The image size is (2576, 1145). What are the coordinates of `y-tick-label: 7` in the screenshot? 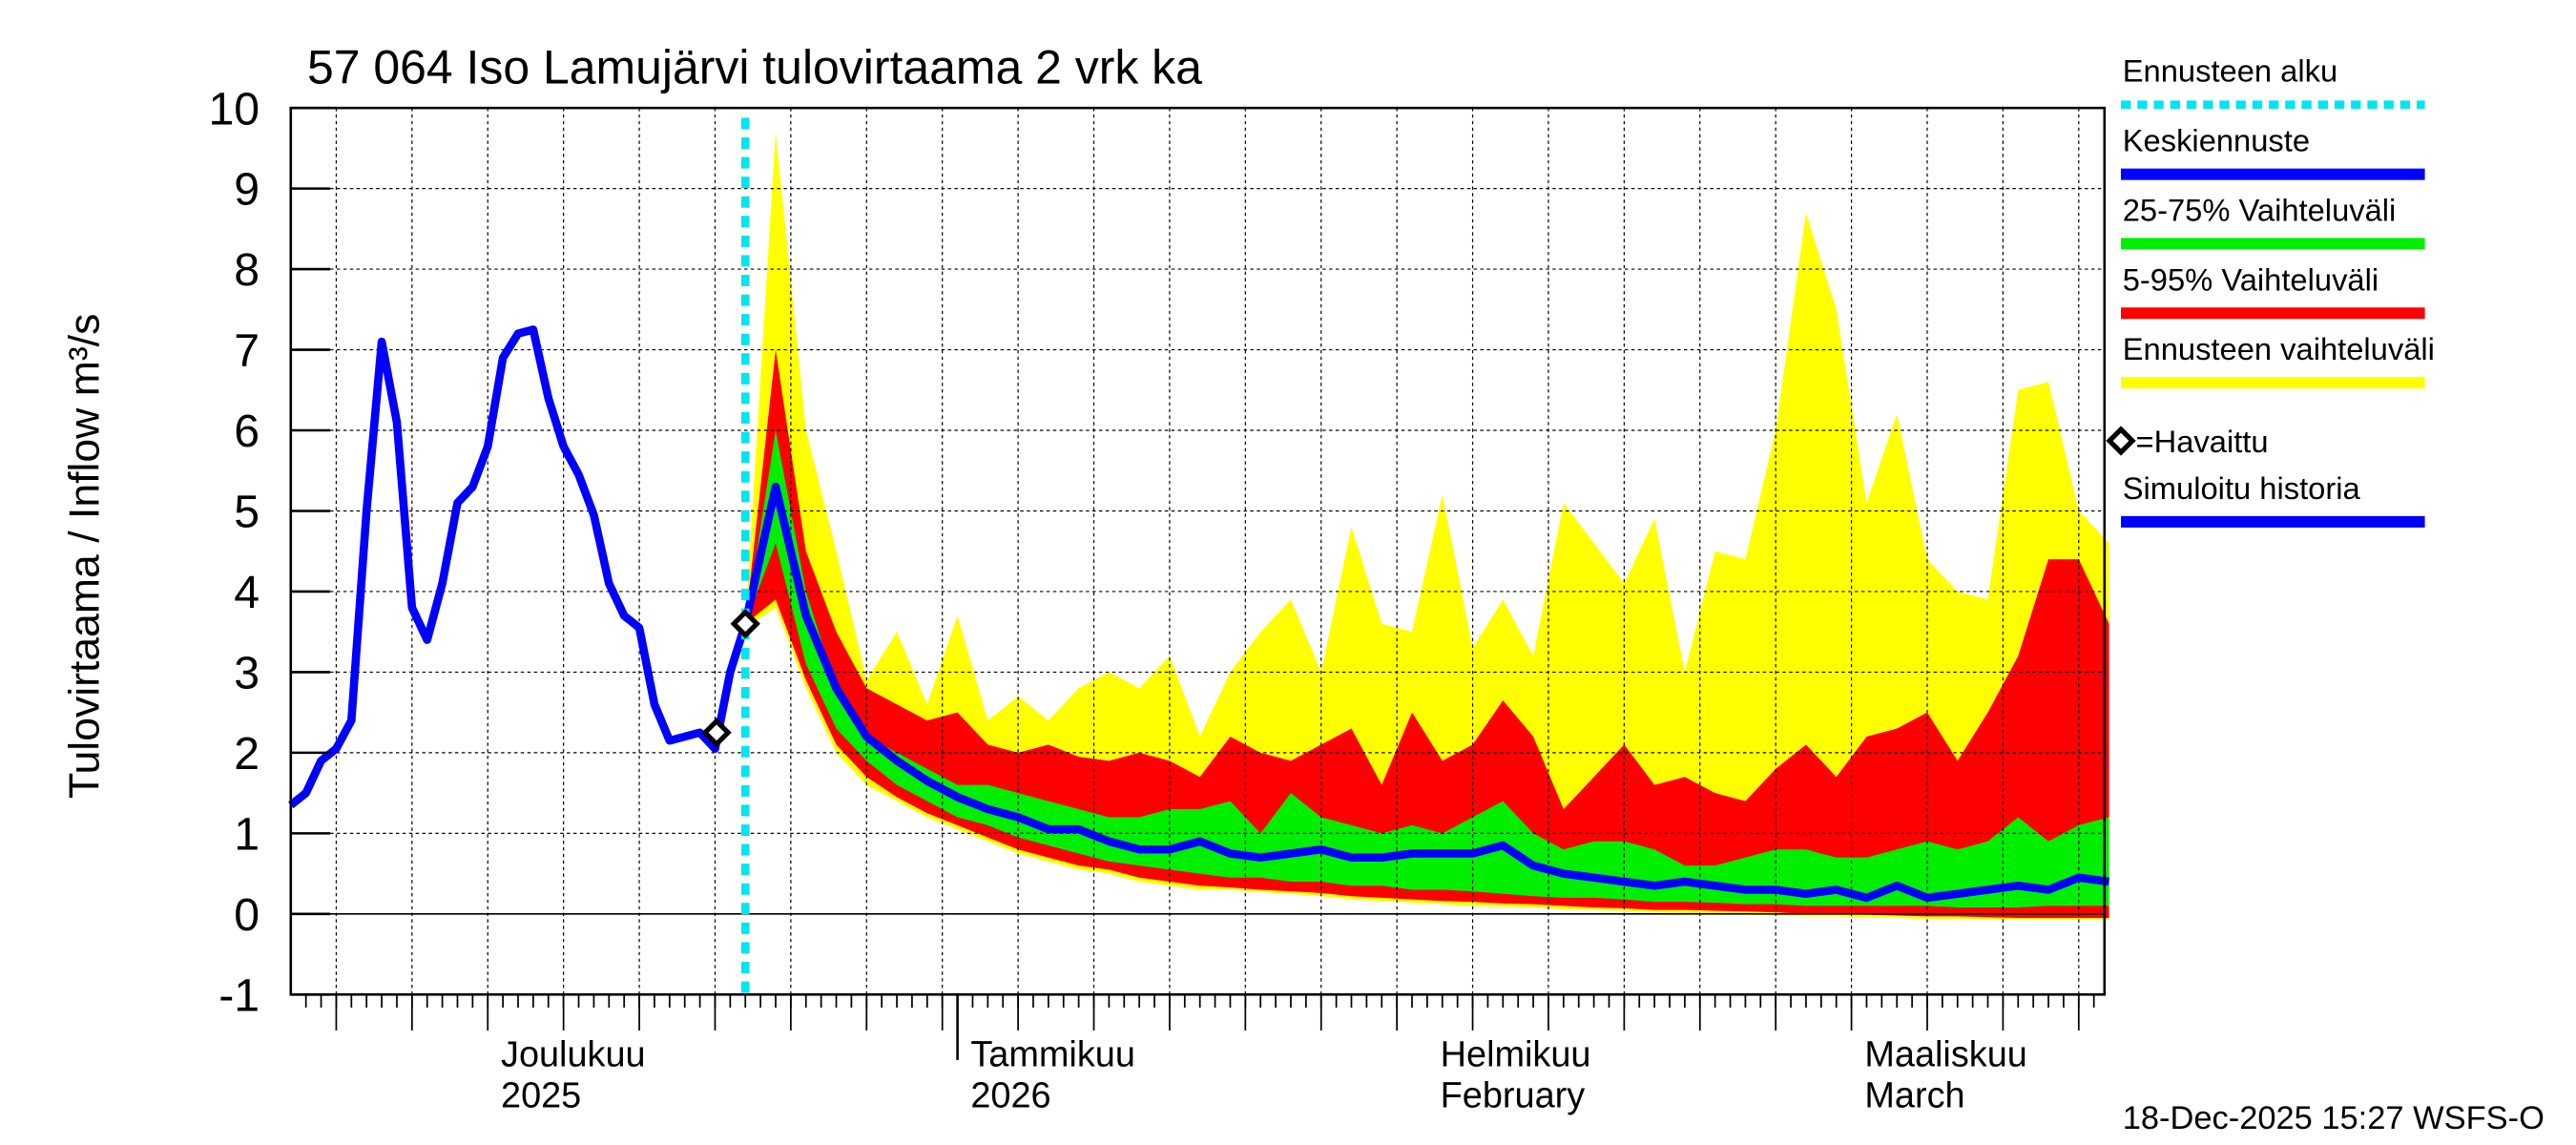 It's located at (247, 351).